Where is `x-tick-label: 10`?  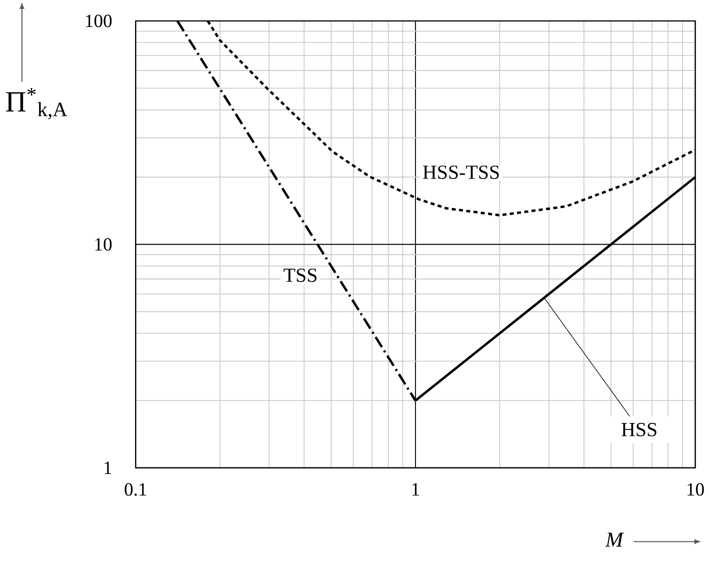 x-tick-label: 10 is located at coordinates (696, 489).